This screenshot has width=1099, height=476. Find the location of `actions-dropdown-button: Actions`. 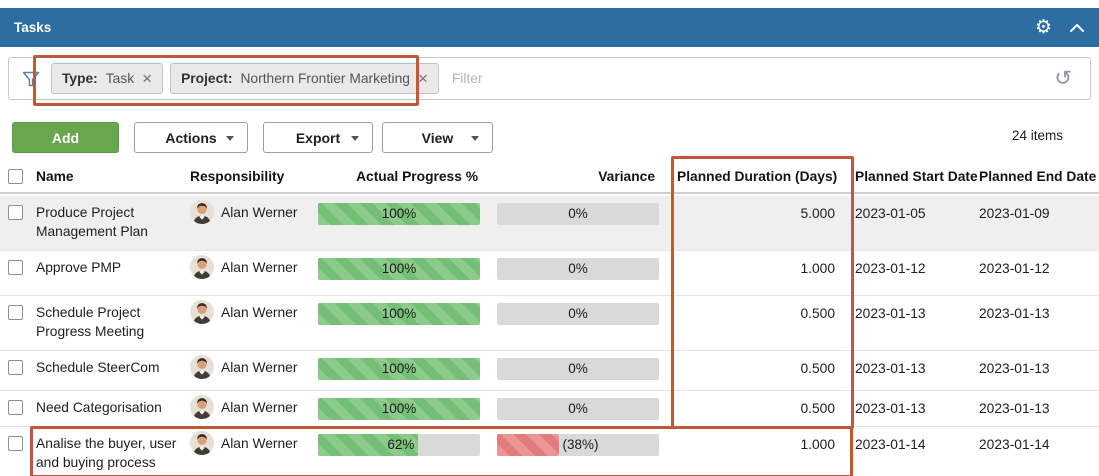

actions-dropdown-button: Actions is located at coordinates (191, 137).